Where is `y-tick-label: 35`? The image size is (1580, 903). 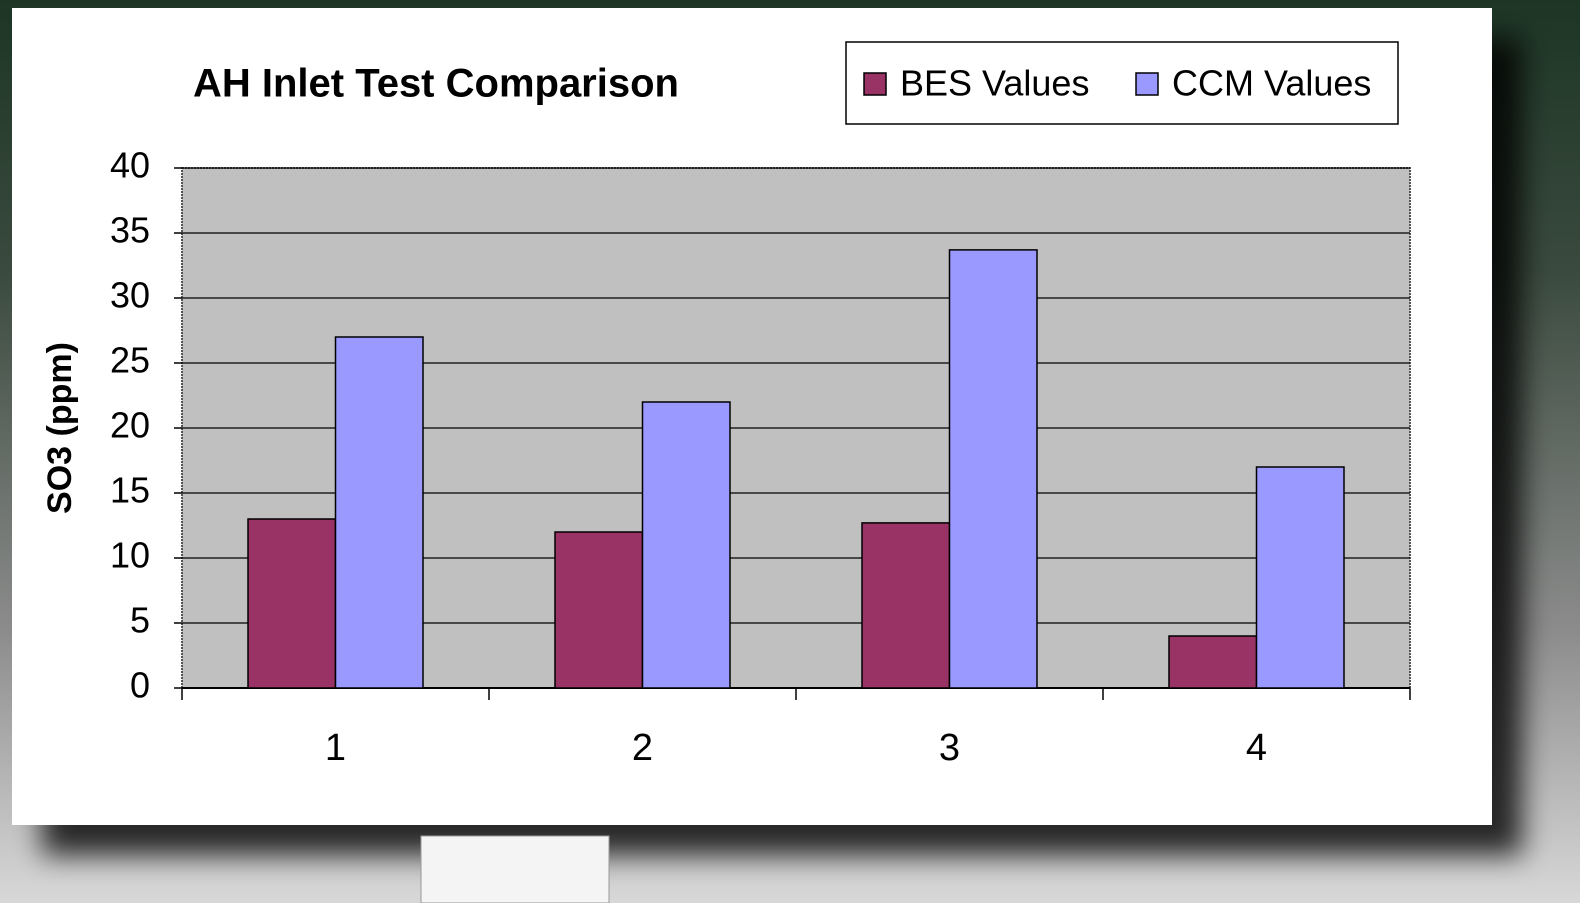
y-tick-label: 35 is located at coordinates (130, 230).